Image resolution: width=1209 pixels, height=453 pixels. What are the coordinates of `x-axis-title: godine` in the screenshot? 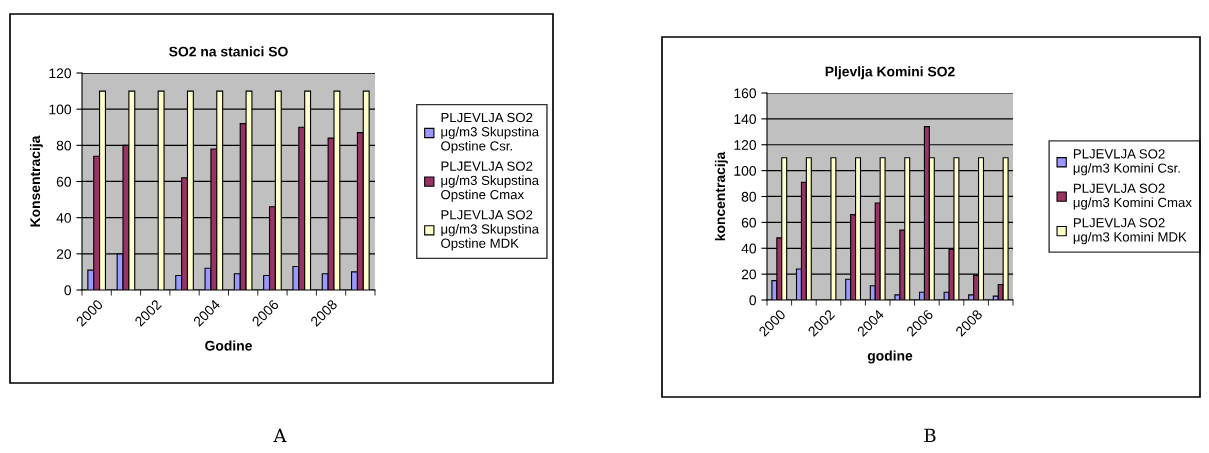 It's located at (890, 357).